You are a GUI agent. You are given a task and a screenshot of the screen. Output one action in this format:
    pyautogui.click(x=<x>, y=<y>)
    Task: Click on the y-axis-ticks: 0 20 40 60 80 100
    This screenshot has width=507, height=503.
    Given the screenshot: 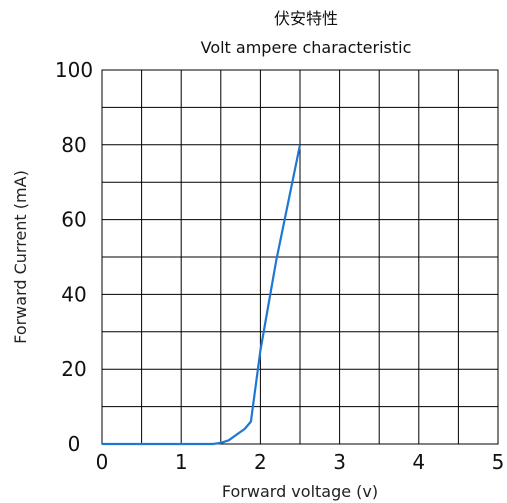 What is the action you would take?
    pyautogui.click(x=74, y=257)
    